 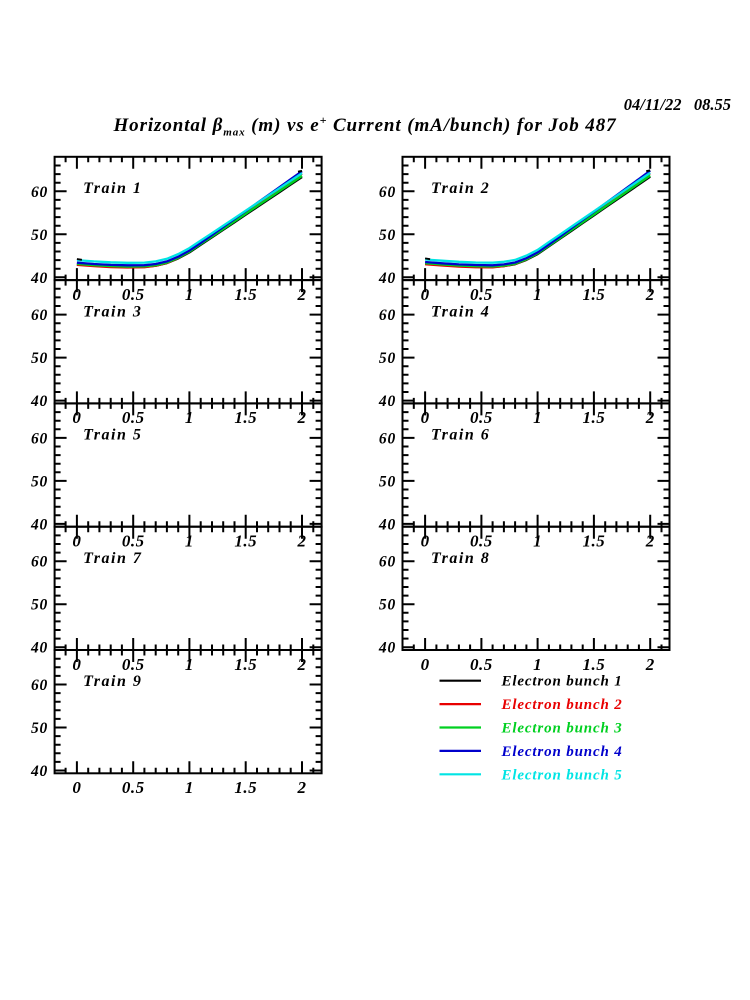 What do you see at coordinates (112, 188) in the screenshot?
I see `svg-text: Train 1` at bounding box center [112, 188].